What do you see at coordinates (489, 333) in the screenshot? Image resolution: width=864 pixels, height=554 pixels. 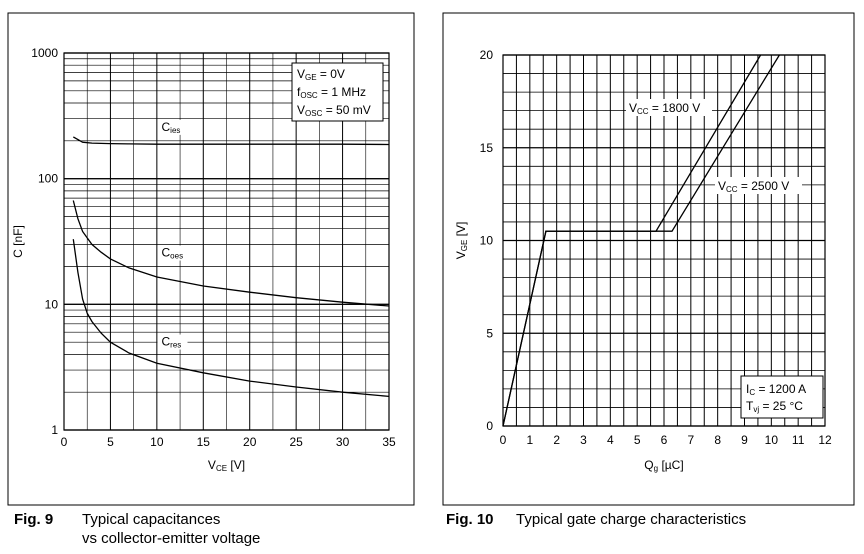 I see `fig10-y-tick-label: 5` at bounding box center [489, 333].